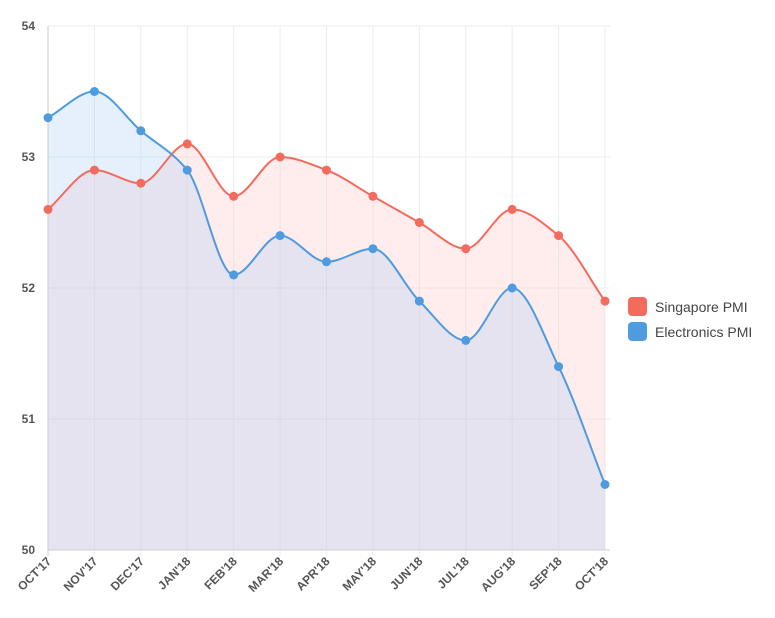  I want to click on legend: Singapore PMI Electronics PMI, so click(690, 319).